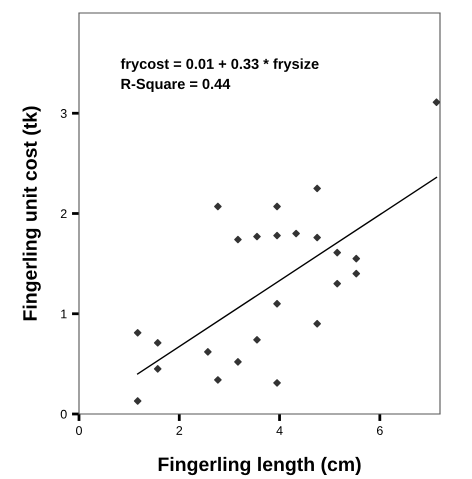 Image resolution: width=472 pixels, height=479 pixels. Describe the element at coordinates (175, 85) in the screenshot. I see `annotation: R-Square = 0.44` at that location.